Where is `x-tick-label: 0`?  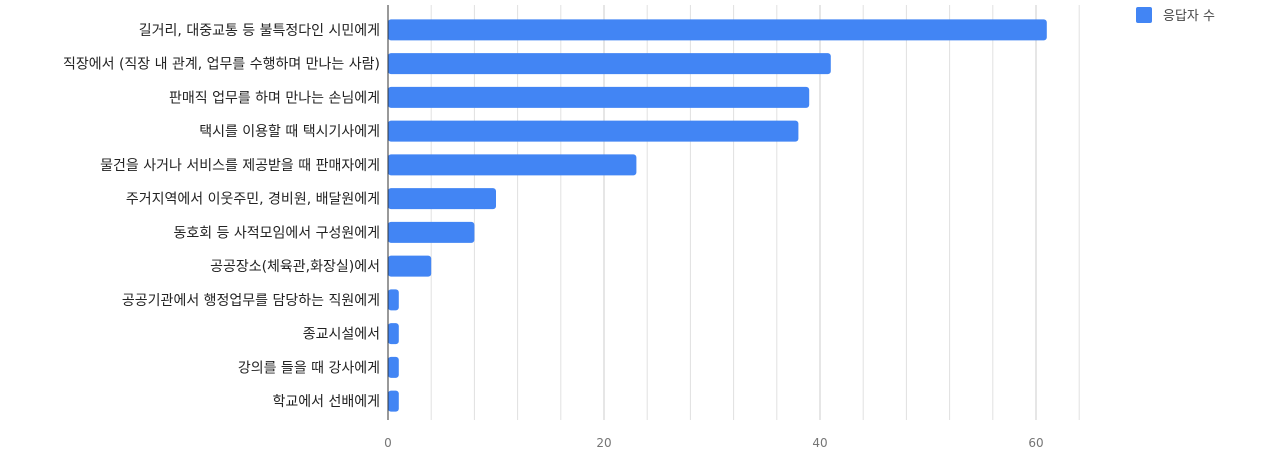
x-tick-label: 0 is located at coordinates (388, 443).